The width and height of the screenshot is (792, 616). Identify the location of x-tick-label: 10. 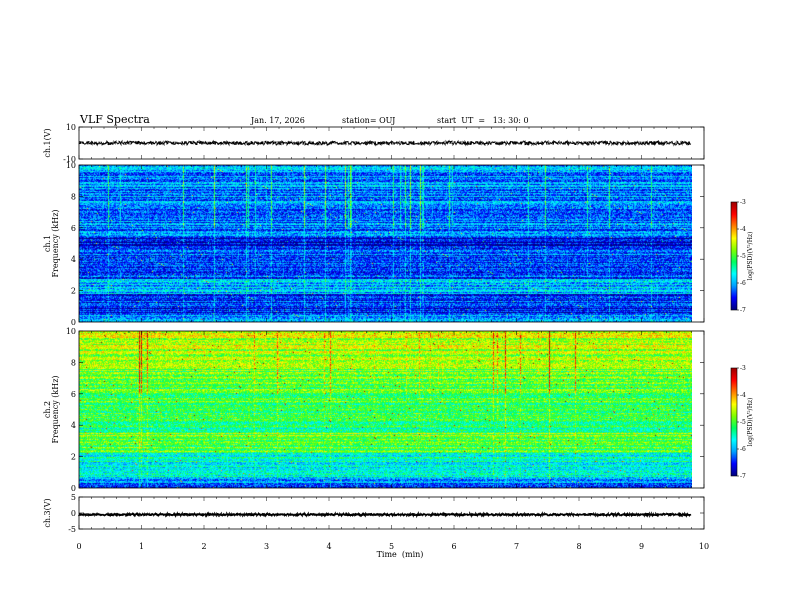
(704, 546).